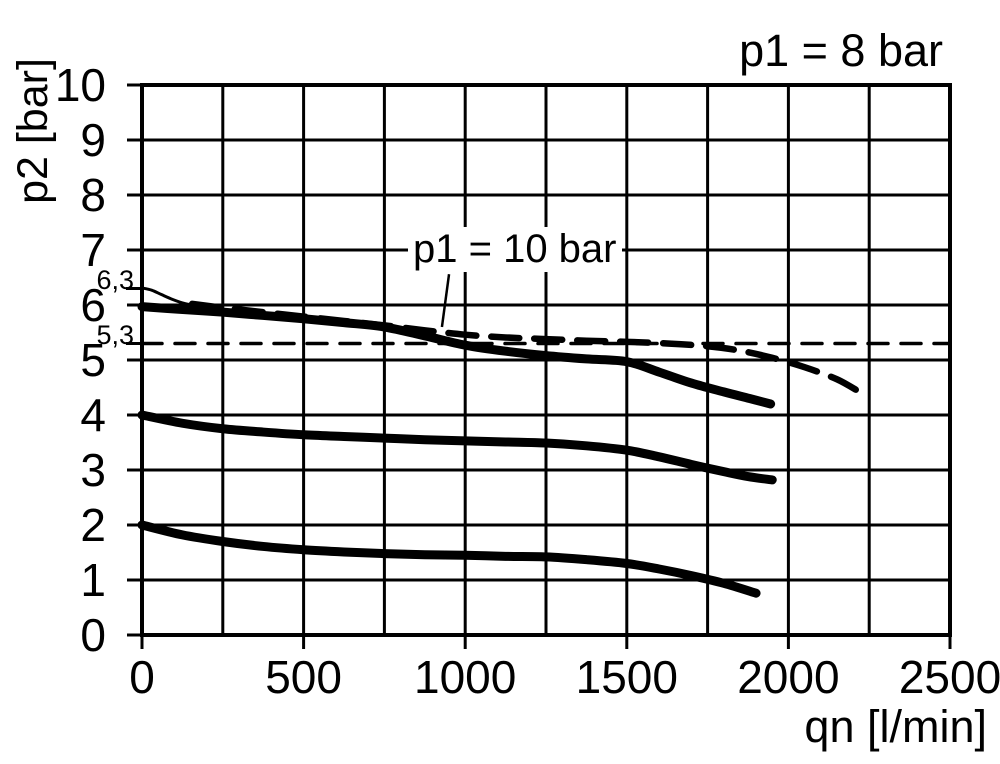 The image size is (1000, 764). What do you see at coordinates (93, 305) in the screenshot?
I see `y-tick-label-6: 6` at bounding box center [93, 305].